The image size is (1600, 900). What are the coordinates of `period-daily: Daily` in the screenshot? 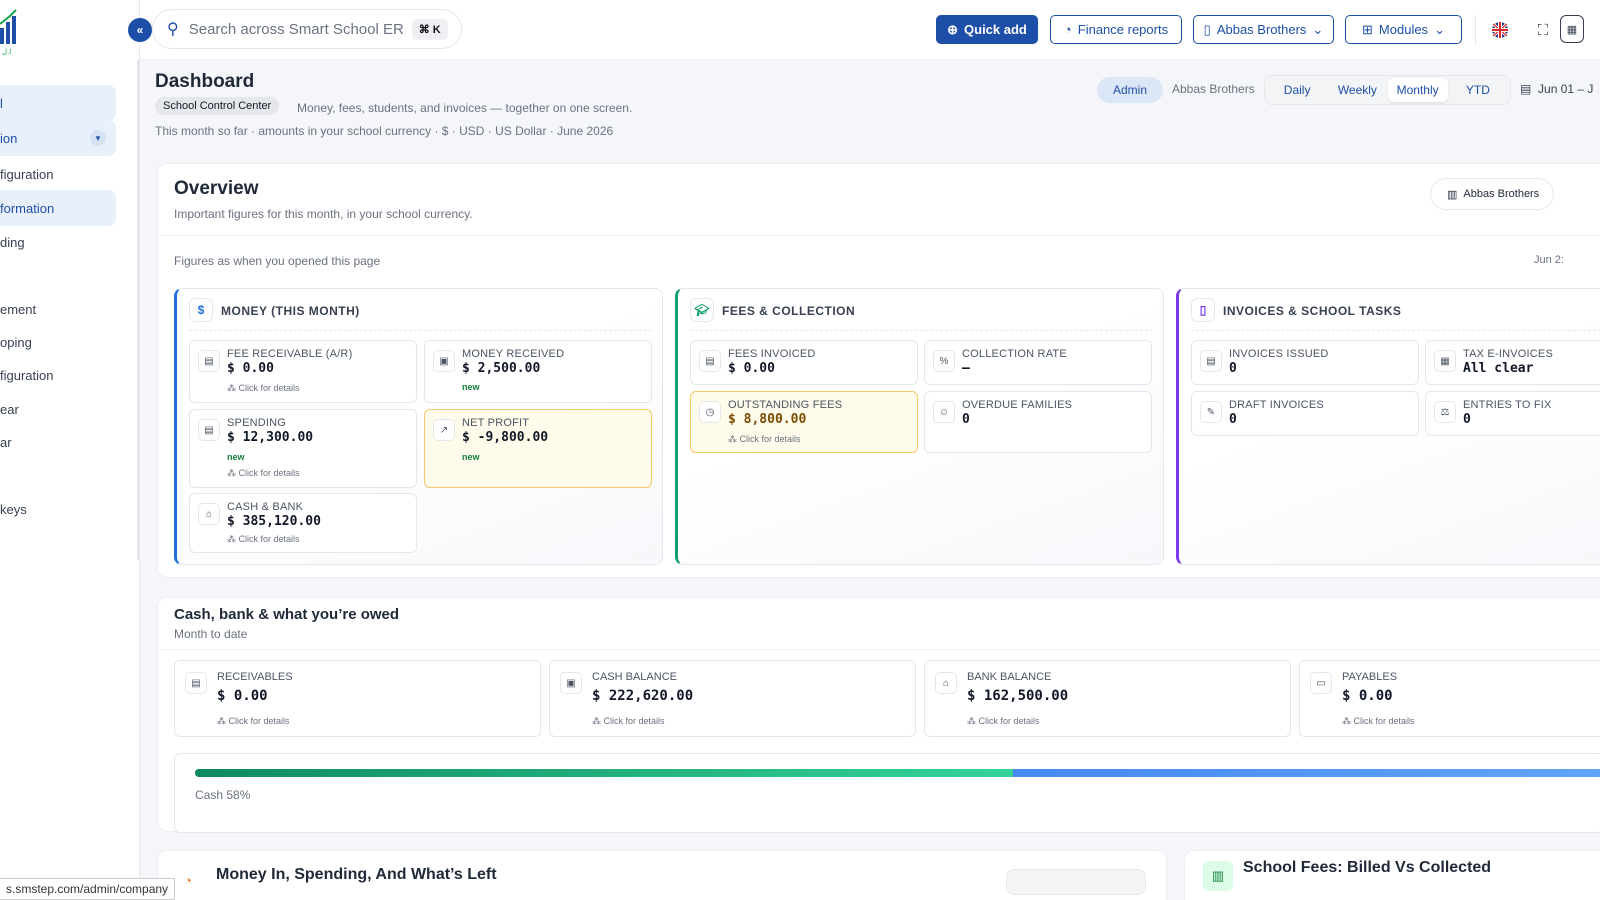 It's located at (1297, 90).